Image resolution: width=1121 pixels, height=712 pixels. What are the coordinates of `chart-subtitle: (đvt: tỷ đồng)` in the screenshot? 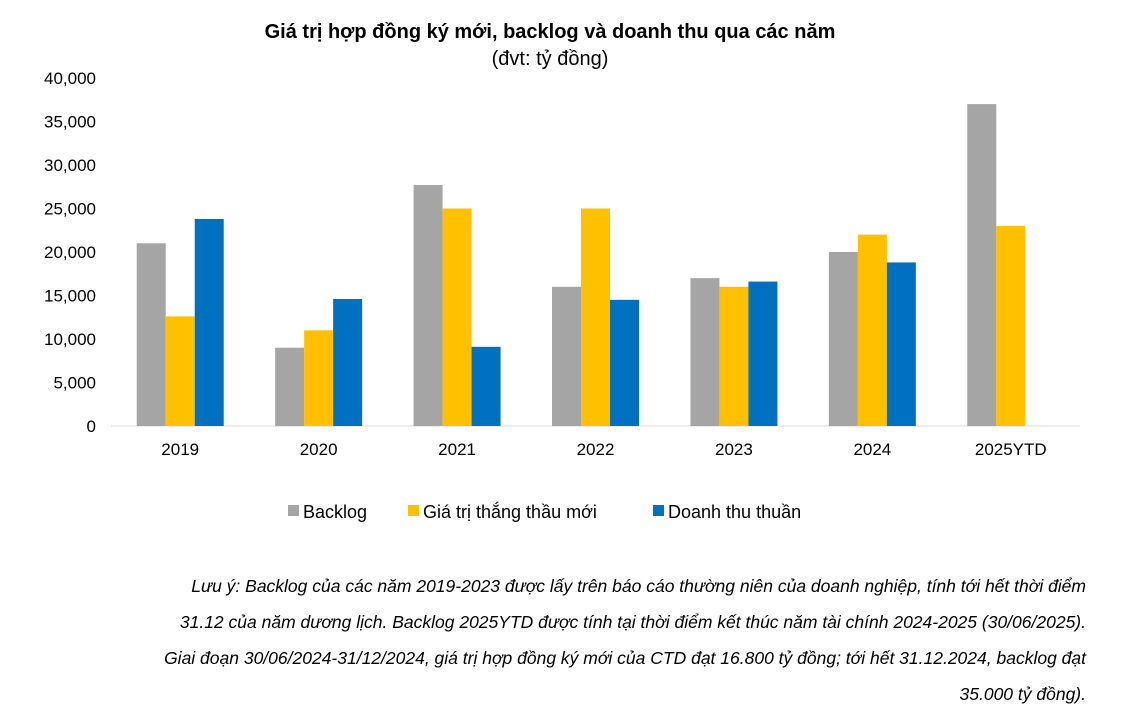 It's located at (550, 59).